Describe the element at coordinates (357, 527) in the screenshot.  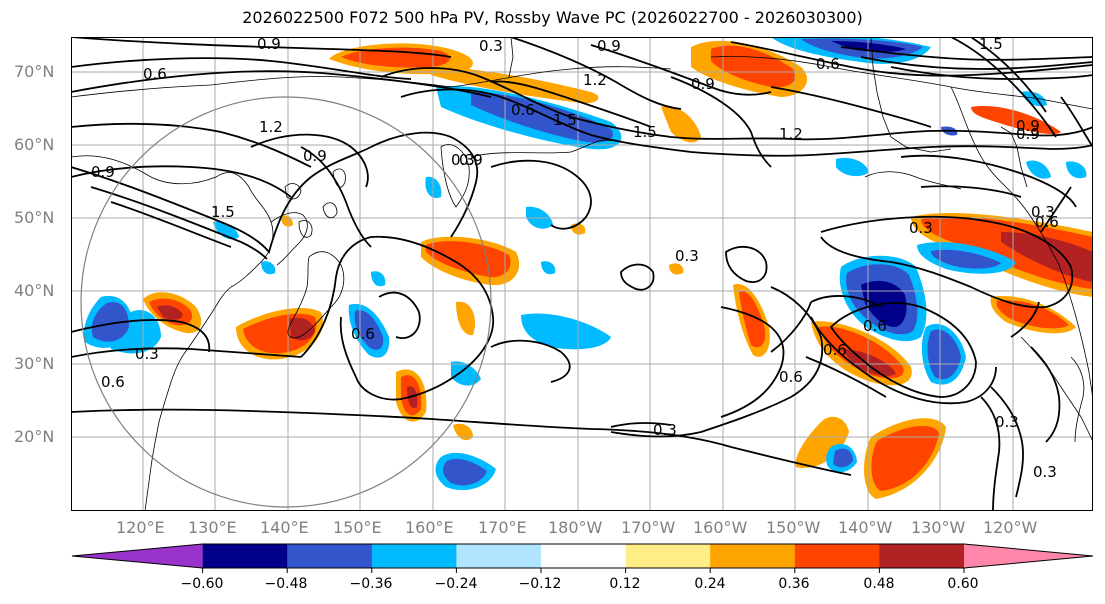
I see `lon-label: 150°E` at that location.